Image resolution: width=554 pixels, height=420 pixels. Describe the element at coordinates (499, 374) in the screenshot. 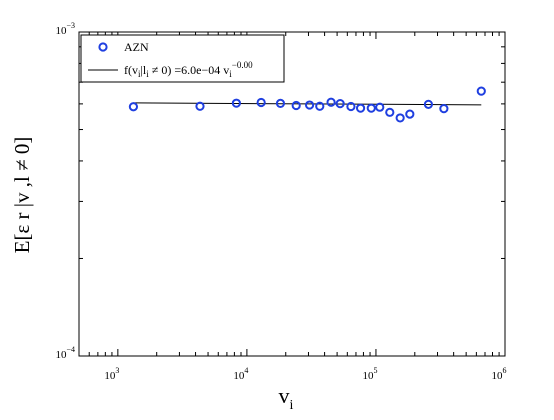

I see `x-tick-label: 10⁶` at that location.